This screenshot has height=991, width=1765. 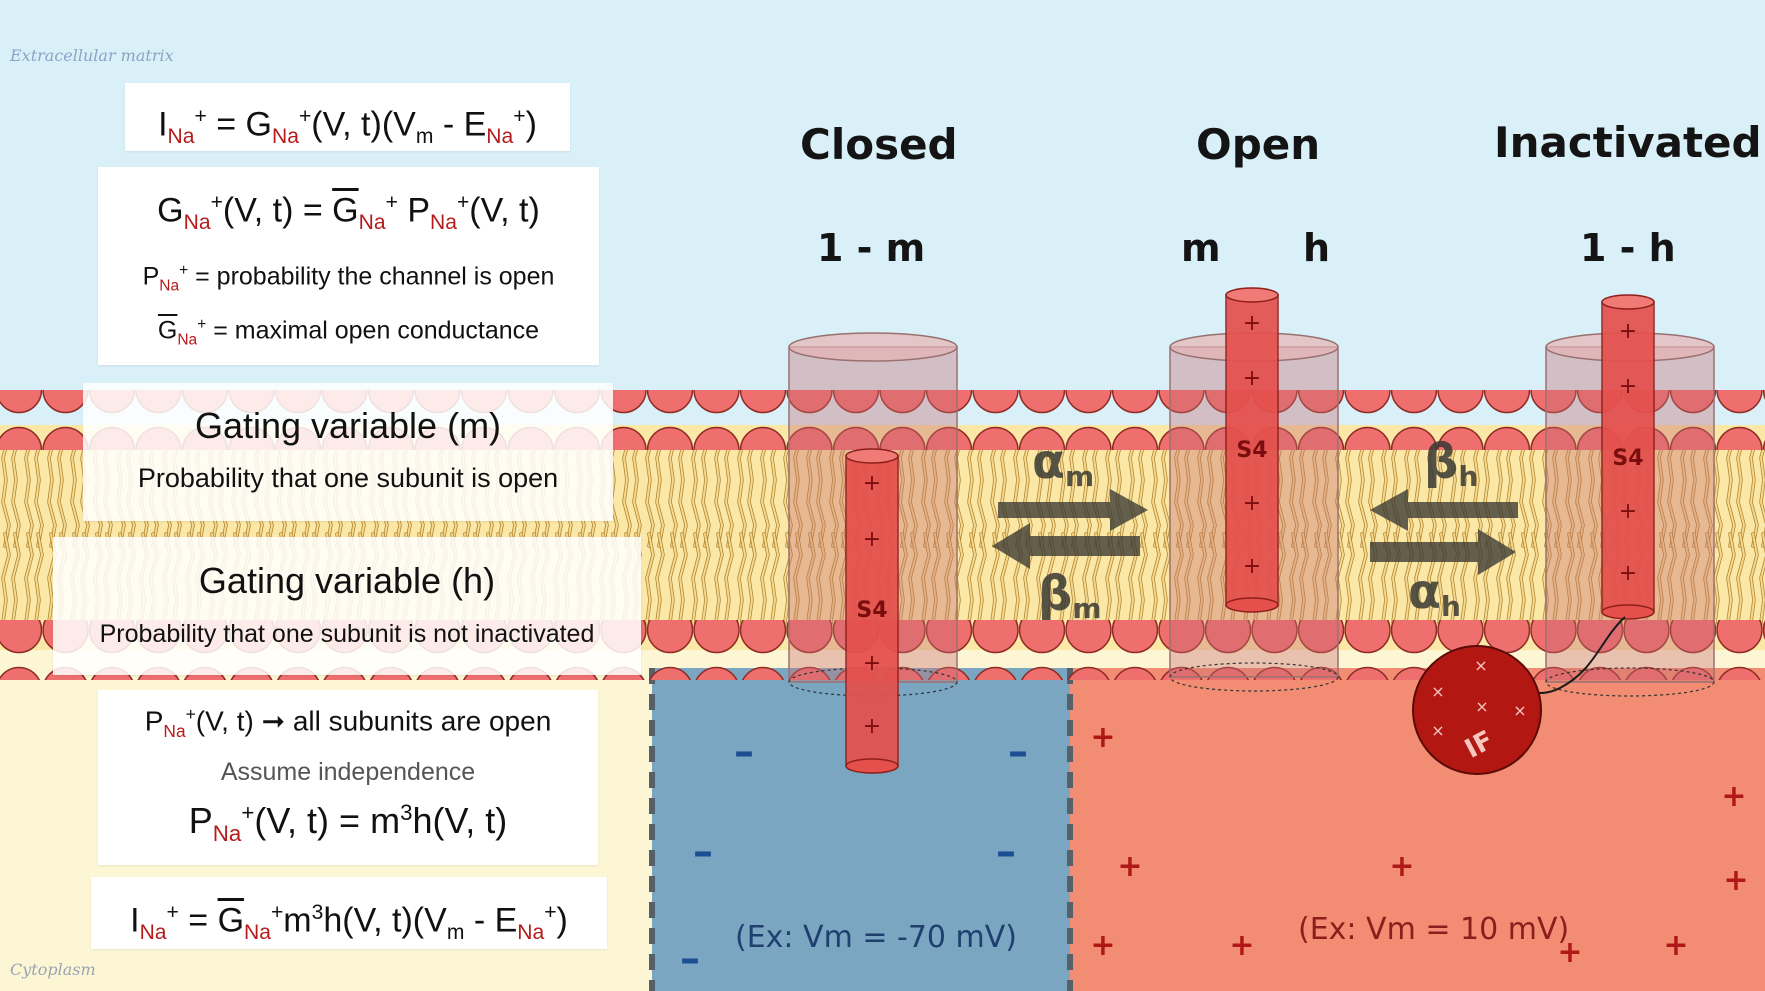 I want to click on final-cube: 3, so click(x=317, y=912).